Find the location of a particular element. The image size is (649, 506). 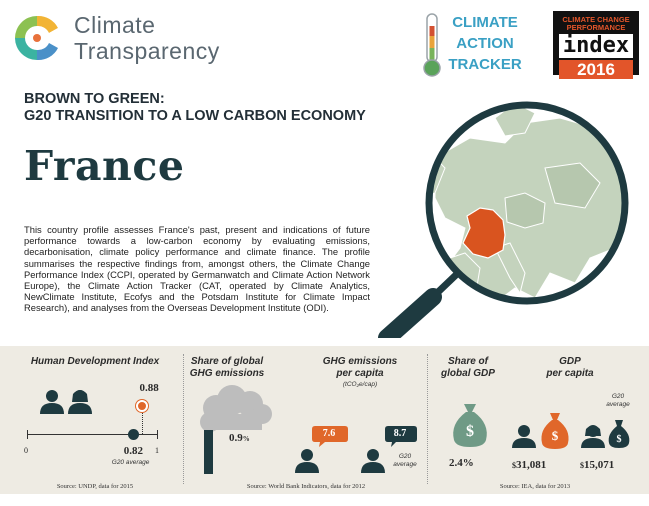

ccpi-logo: CLIMATE CHANGE PERFORMANCE index 2016 is located at coordinates (596, 45).